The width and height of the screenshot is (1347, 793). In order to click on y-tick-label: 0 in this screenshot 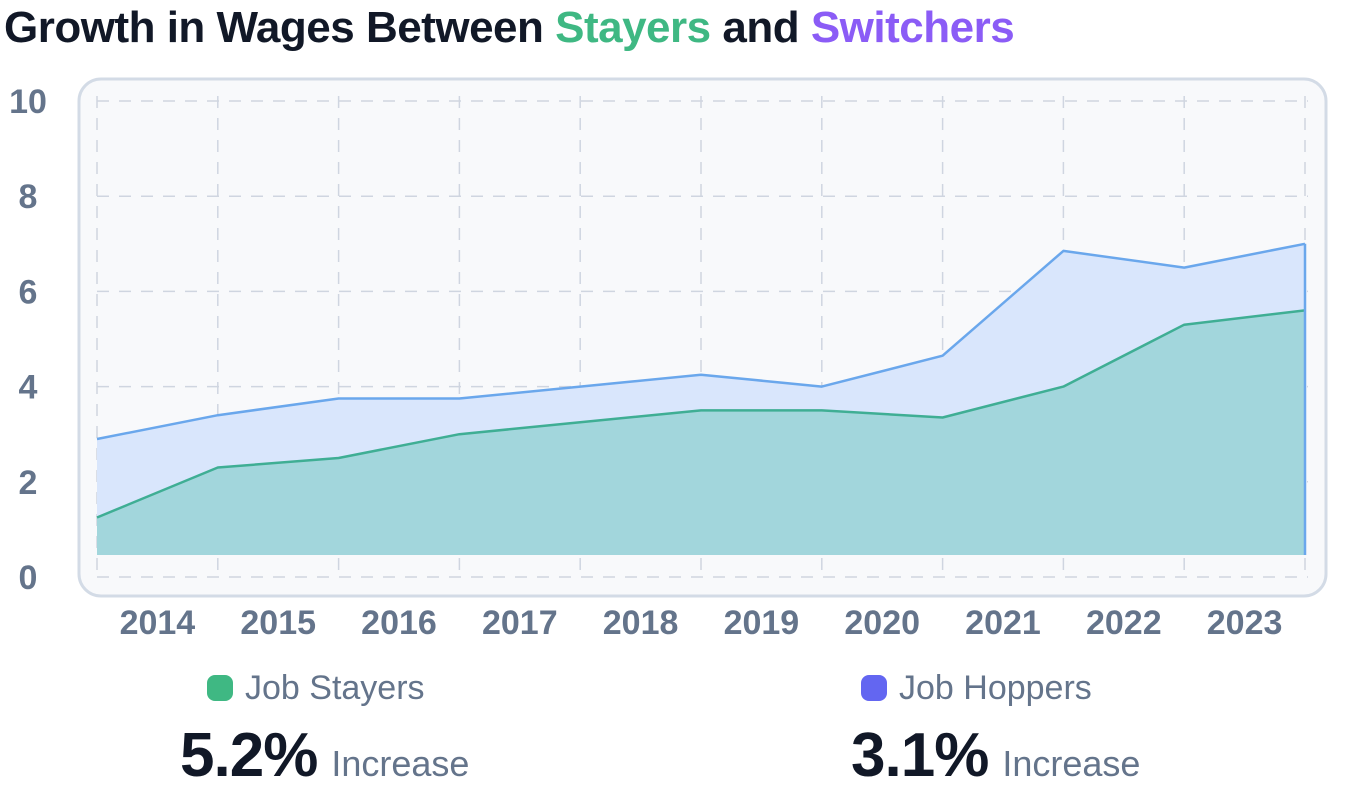, I will do `click(28, 578)`.